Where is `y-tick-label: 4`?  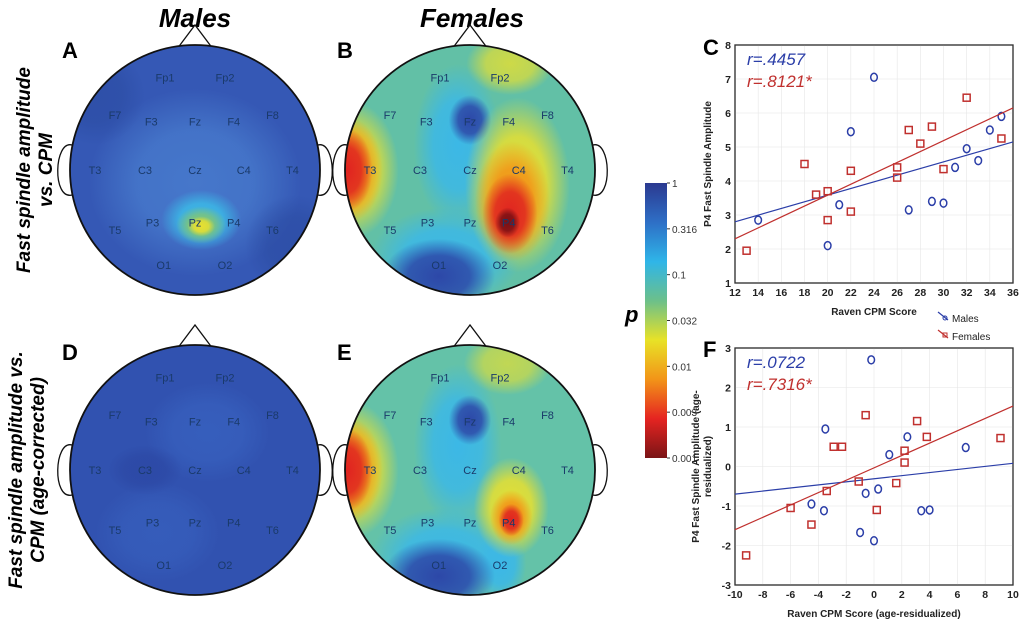 y-tick-label: 4 is located at coordinates (728, 182).